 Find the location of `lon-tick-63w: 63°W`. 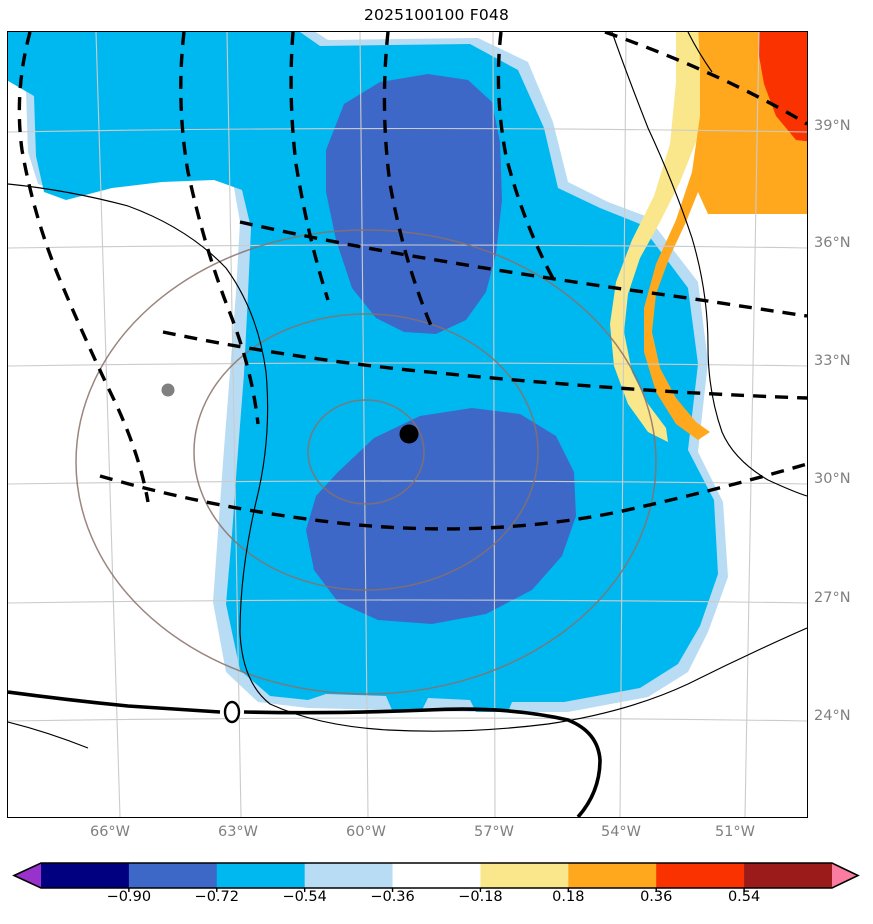

lon-tick-63w: 63°W is located at coordinates (238, 832).